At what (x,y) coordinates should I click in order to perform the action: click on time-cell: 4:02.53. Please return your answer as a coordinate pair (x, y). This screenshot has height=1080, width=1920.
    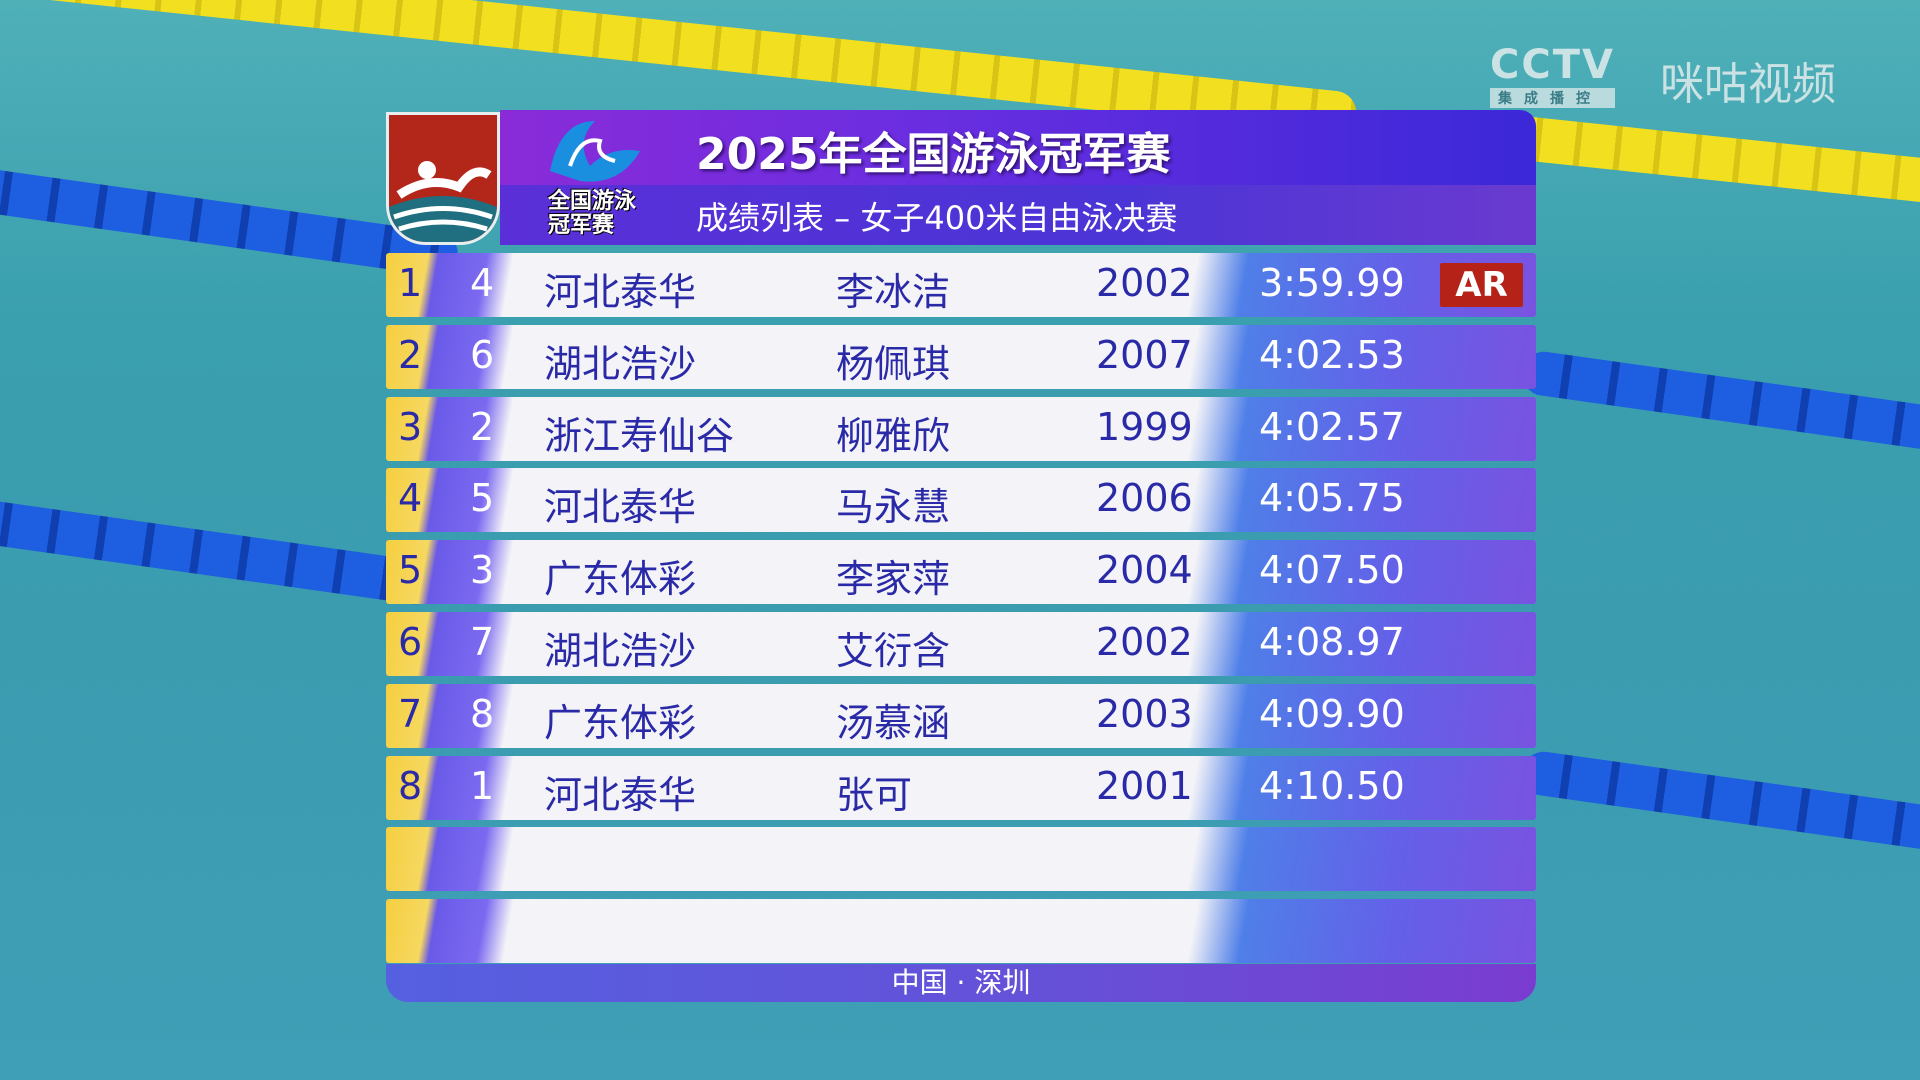
    Looking at the image, I should click on (1332, 354).